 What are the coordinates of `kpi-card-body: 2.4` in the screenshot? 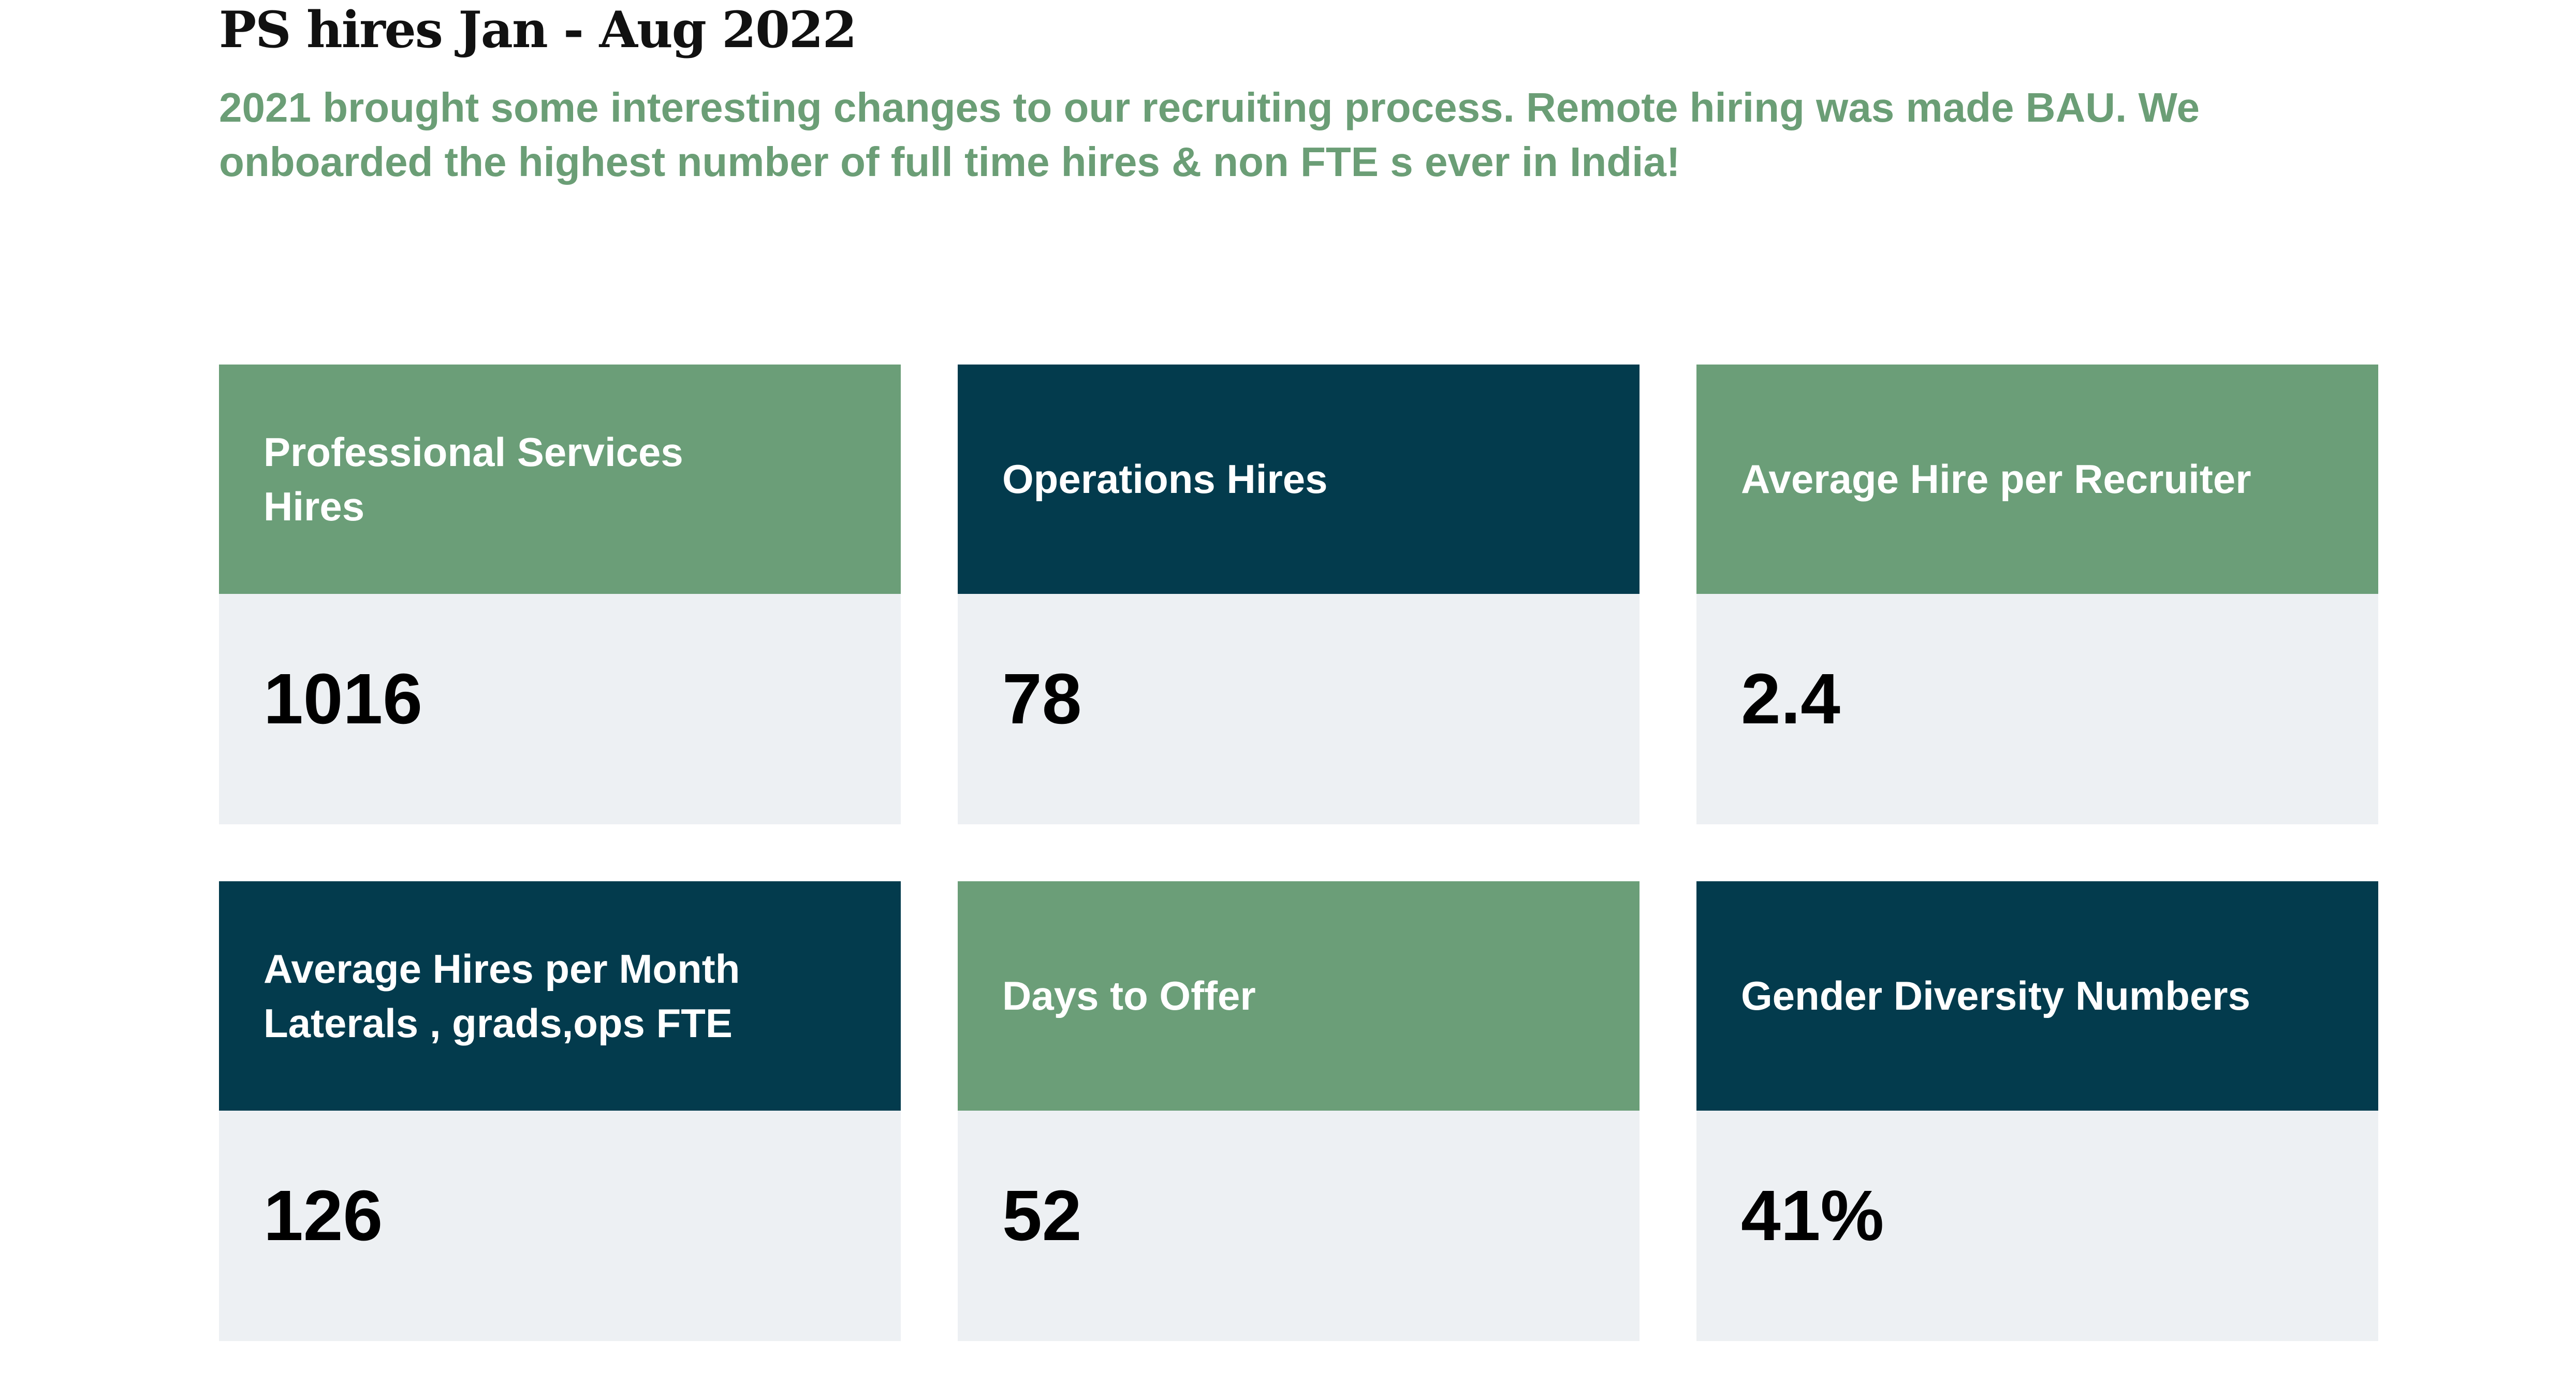 It's located at (2037, 709).